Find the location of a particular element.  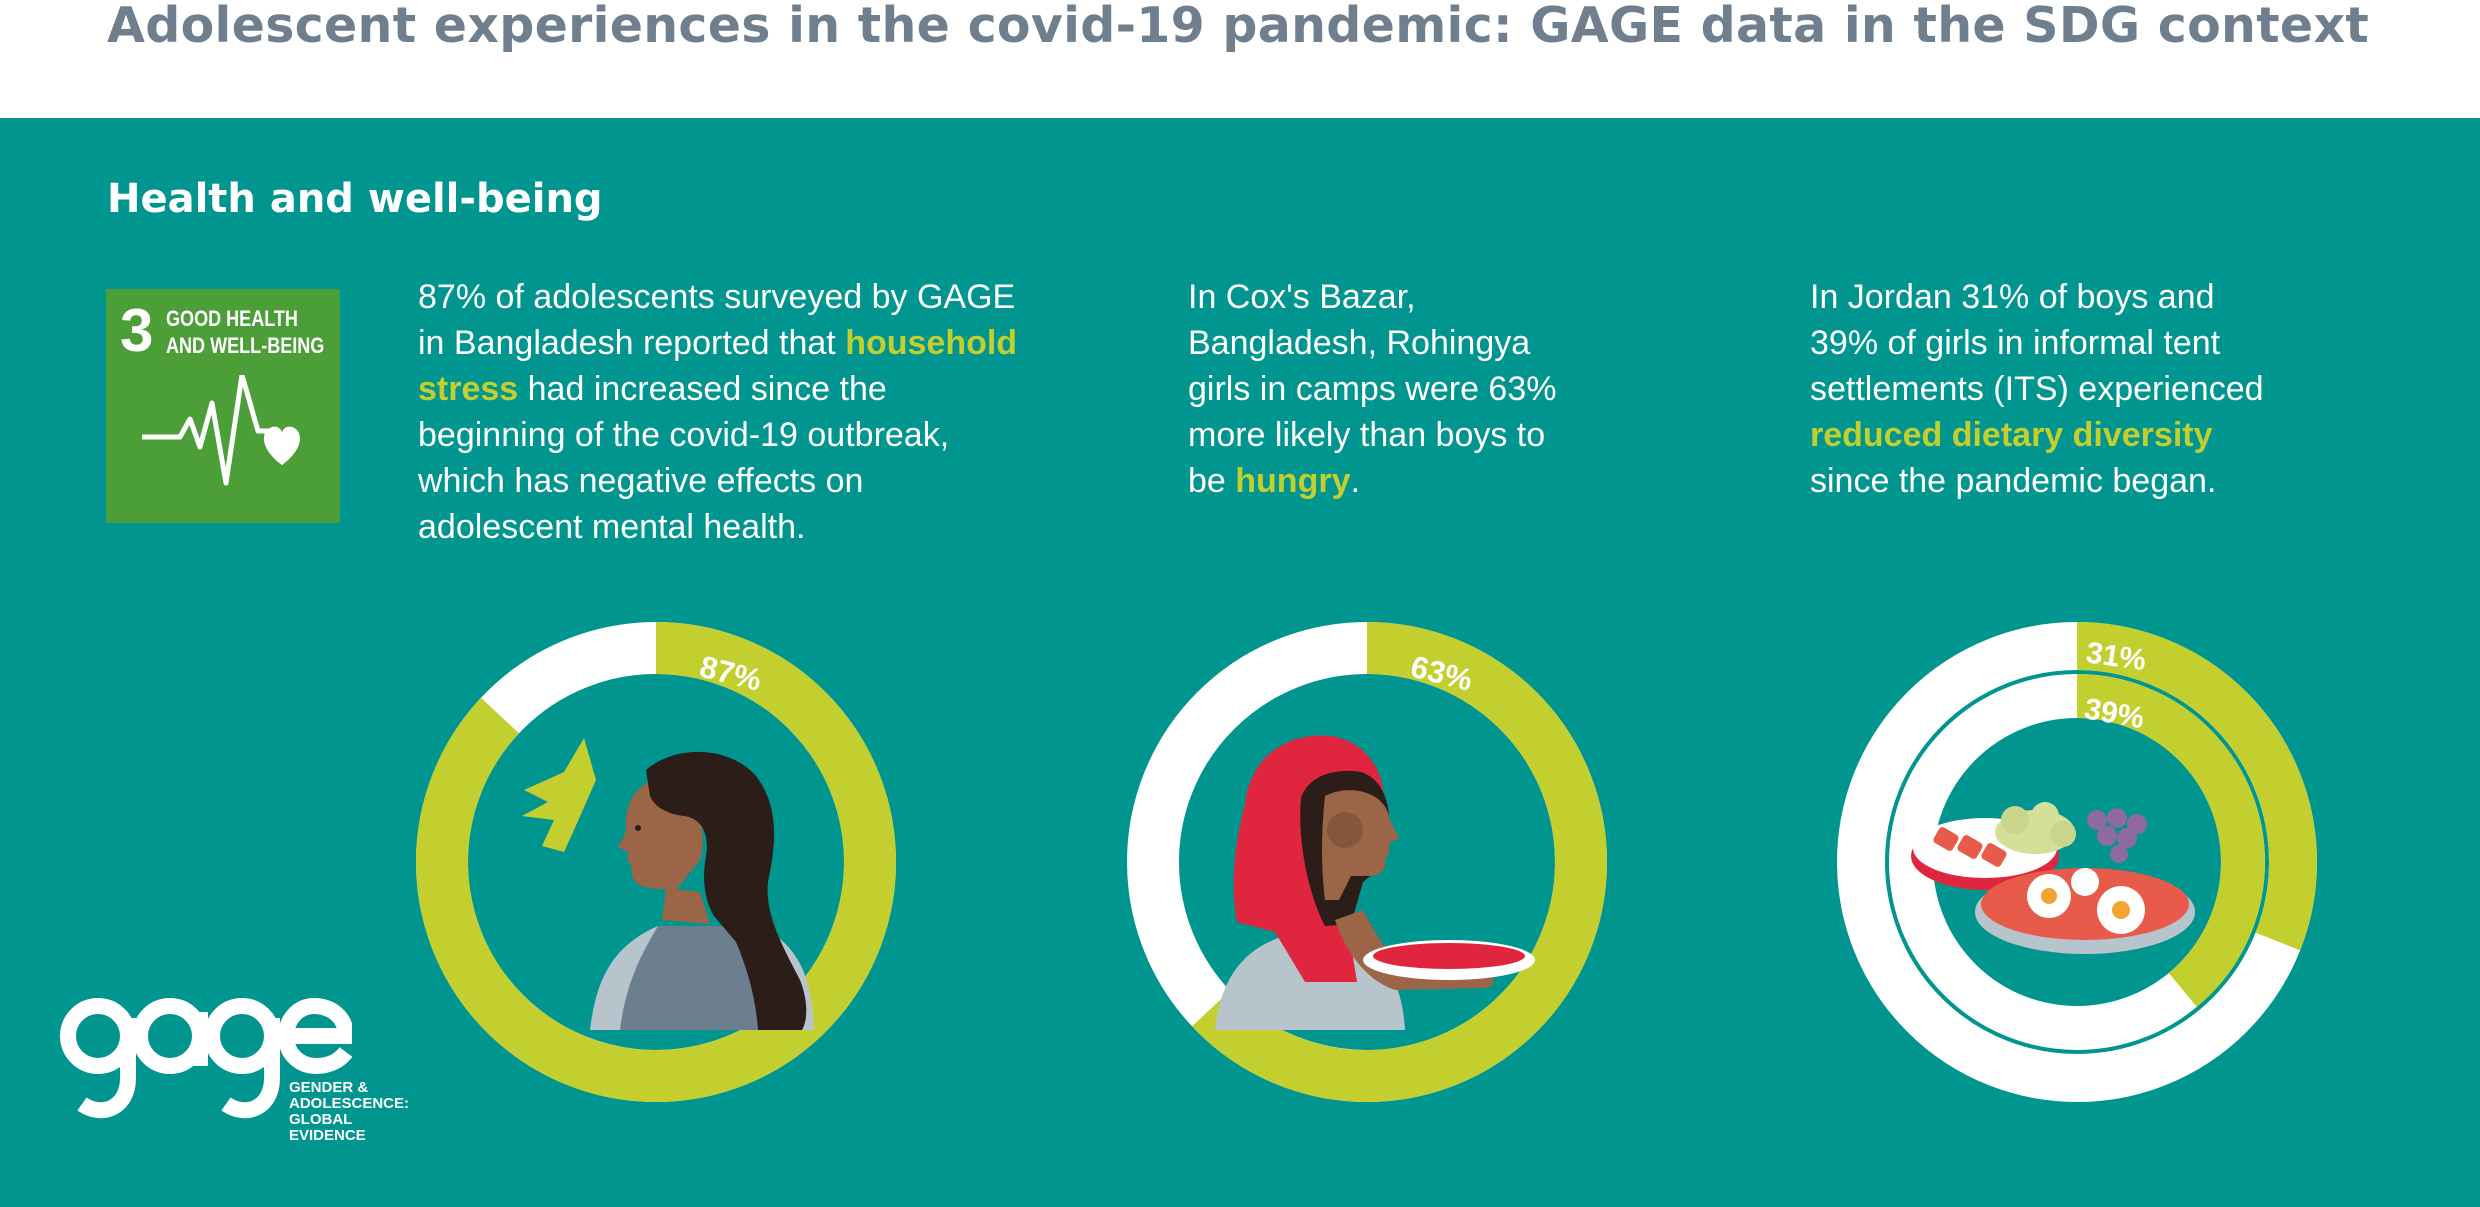

donut-3-outer-value-arc is located at coordinates (2196, 786).